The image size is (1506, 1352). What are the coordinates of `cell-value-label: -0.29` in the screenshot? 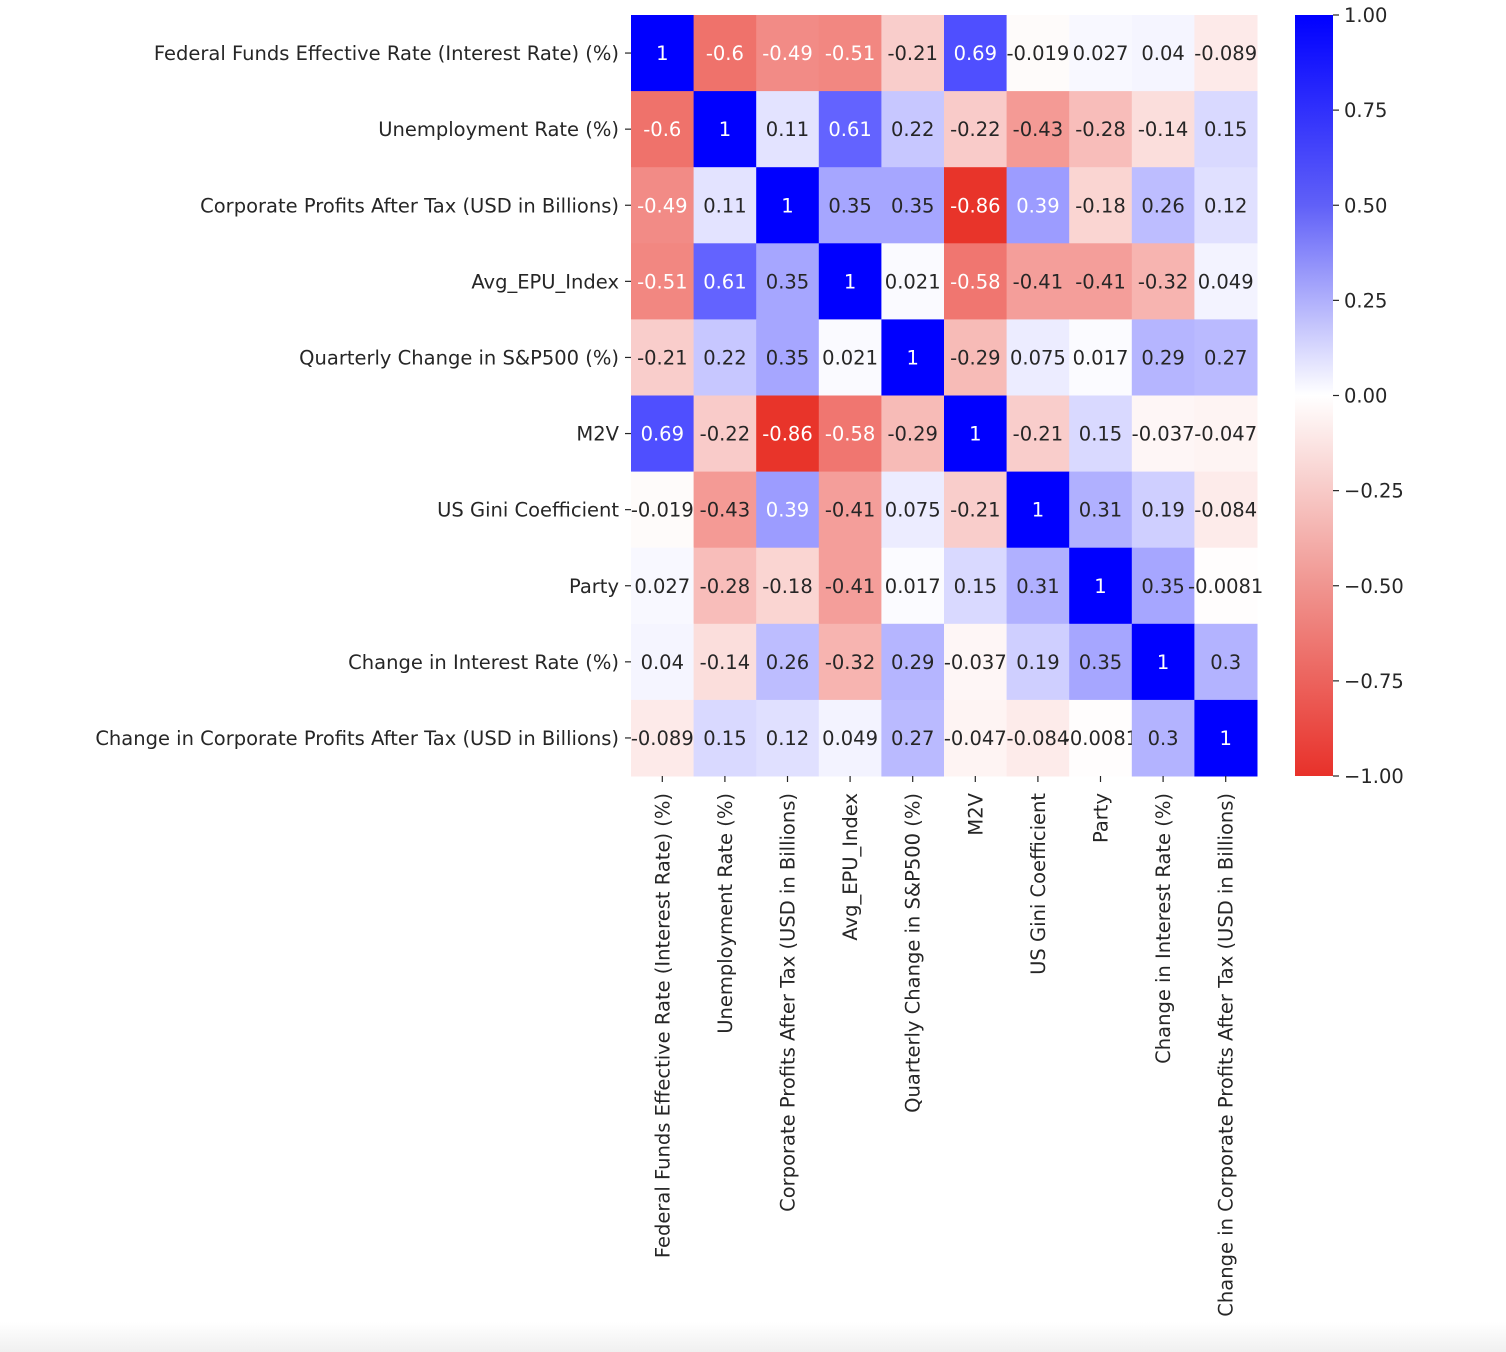 It's located at (975, 357).